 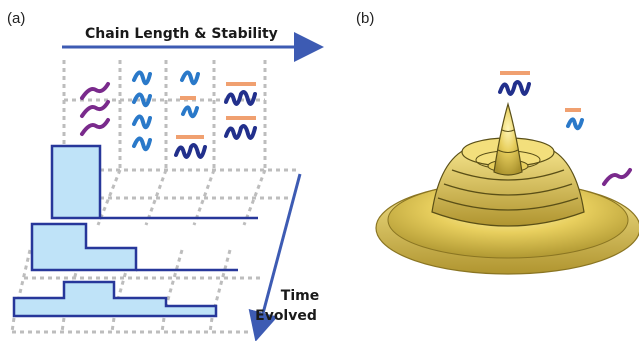 What do you see at coordinates (286, 316) in the screenshot?
I see `time-label-line2: Evolved` at bounding box center [286, 316].